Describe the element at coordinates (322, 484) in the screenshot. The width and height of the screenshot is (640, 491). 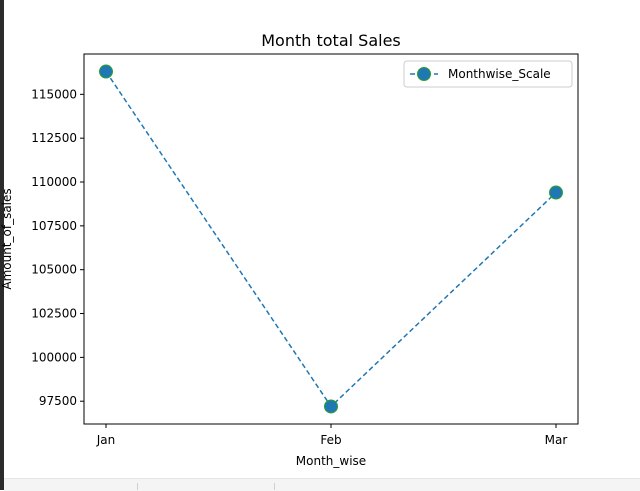
I see `bottom-strip` at that location.